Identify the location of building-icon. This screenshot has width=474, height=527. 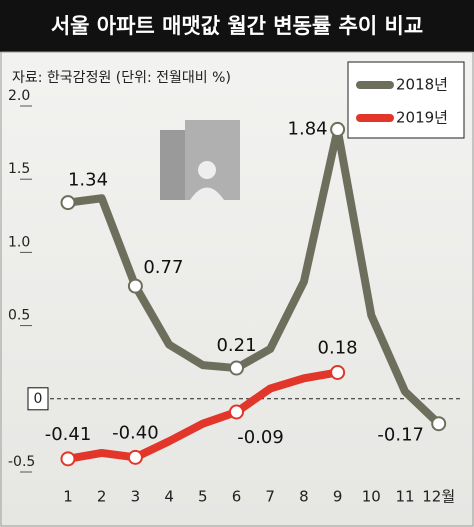
(200, 160).